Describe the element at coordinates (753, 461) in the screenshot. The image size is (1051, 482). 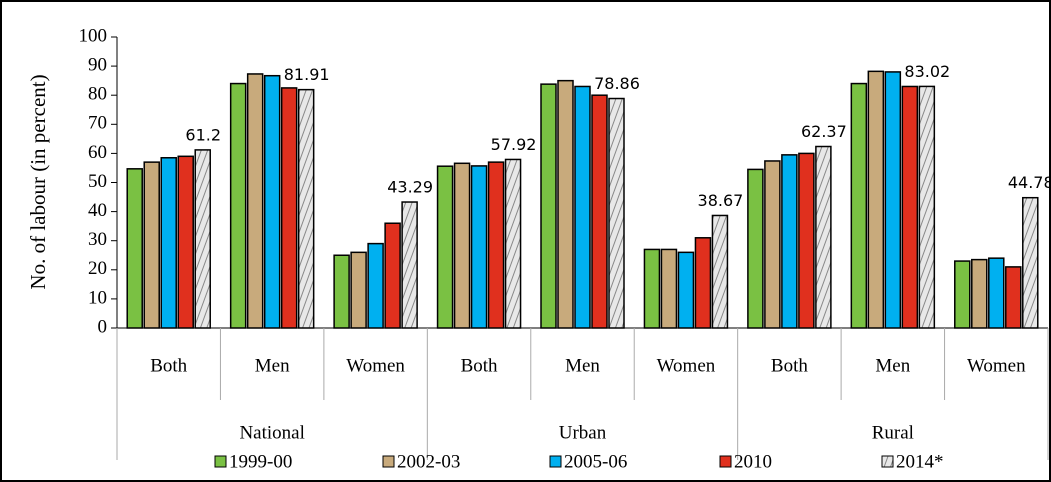
I see `legend-label: 2010` at that location.